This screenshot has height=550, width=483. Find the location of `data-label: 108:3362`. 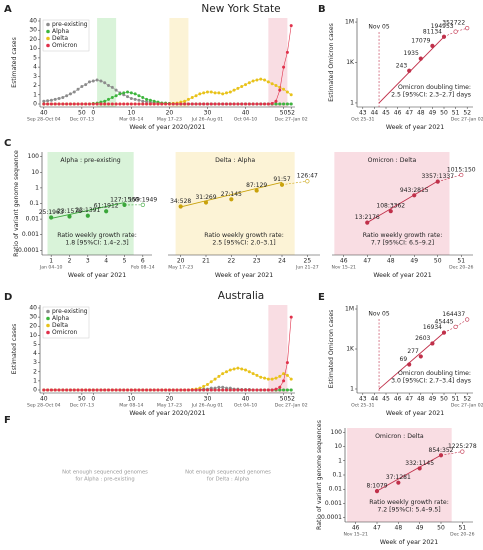

data-label: 108:3362 is located at coordinates (390, 206).